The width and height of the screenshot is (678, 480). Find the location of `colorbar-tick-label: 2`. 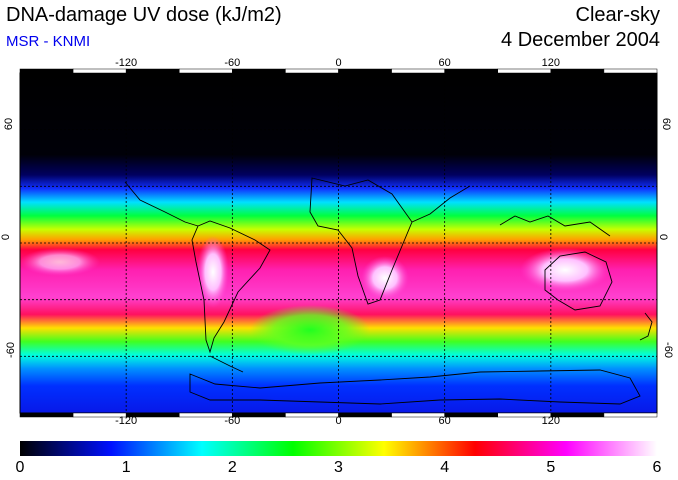

colorbar-tick-label: 2 is located at coordinates (232, 467).